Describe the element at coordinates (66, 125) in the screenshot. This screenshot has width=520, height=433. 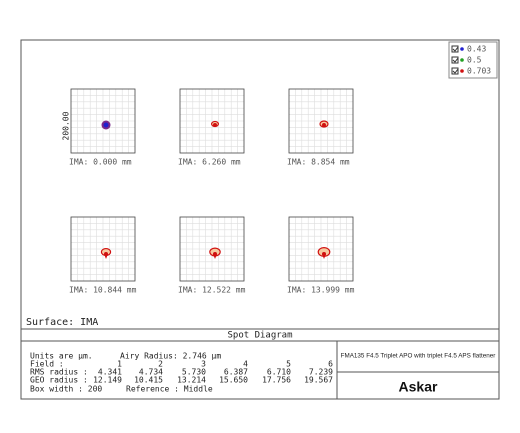
I see `scale-label: 200.00` at that location.